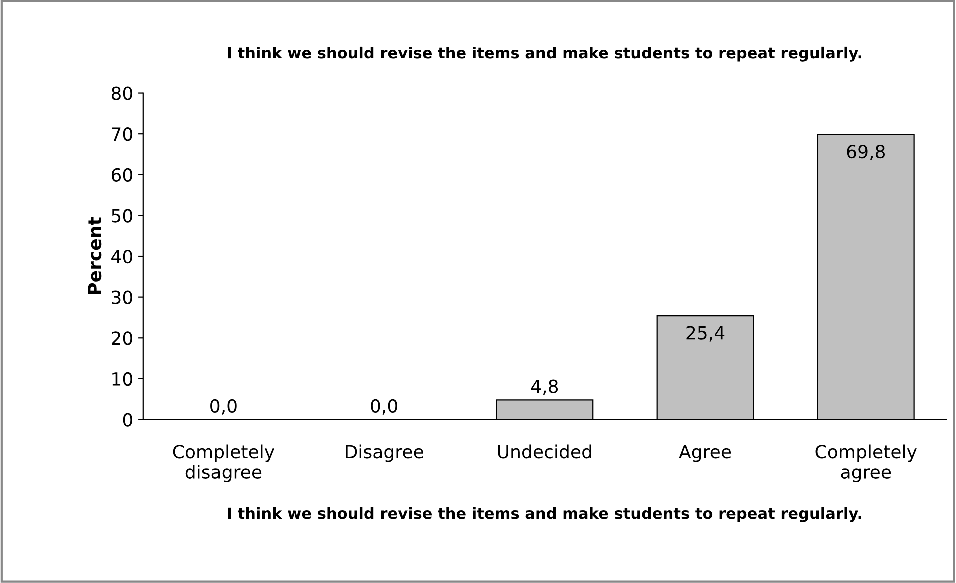 The width and height of the screenshot is (956, 583). I want to click on y-tick-label: 10, so click(122, 379).